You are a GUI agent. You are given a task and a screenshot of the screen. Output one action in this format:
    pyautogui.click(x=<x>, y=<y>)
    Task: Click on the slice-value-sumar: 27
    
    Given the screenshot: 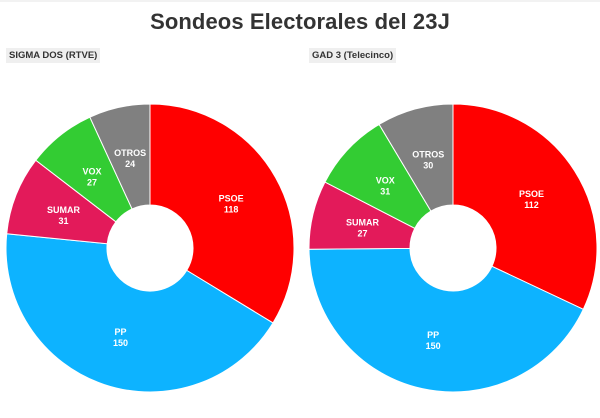 What is the action you would take?
    pyautogui.click(x=363, y=233)
    